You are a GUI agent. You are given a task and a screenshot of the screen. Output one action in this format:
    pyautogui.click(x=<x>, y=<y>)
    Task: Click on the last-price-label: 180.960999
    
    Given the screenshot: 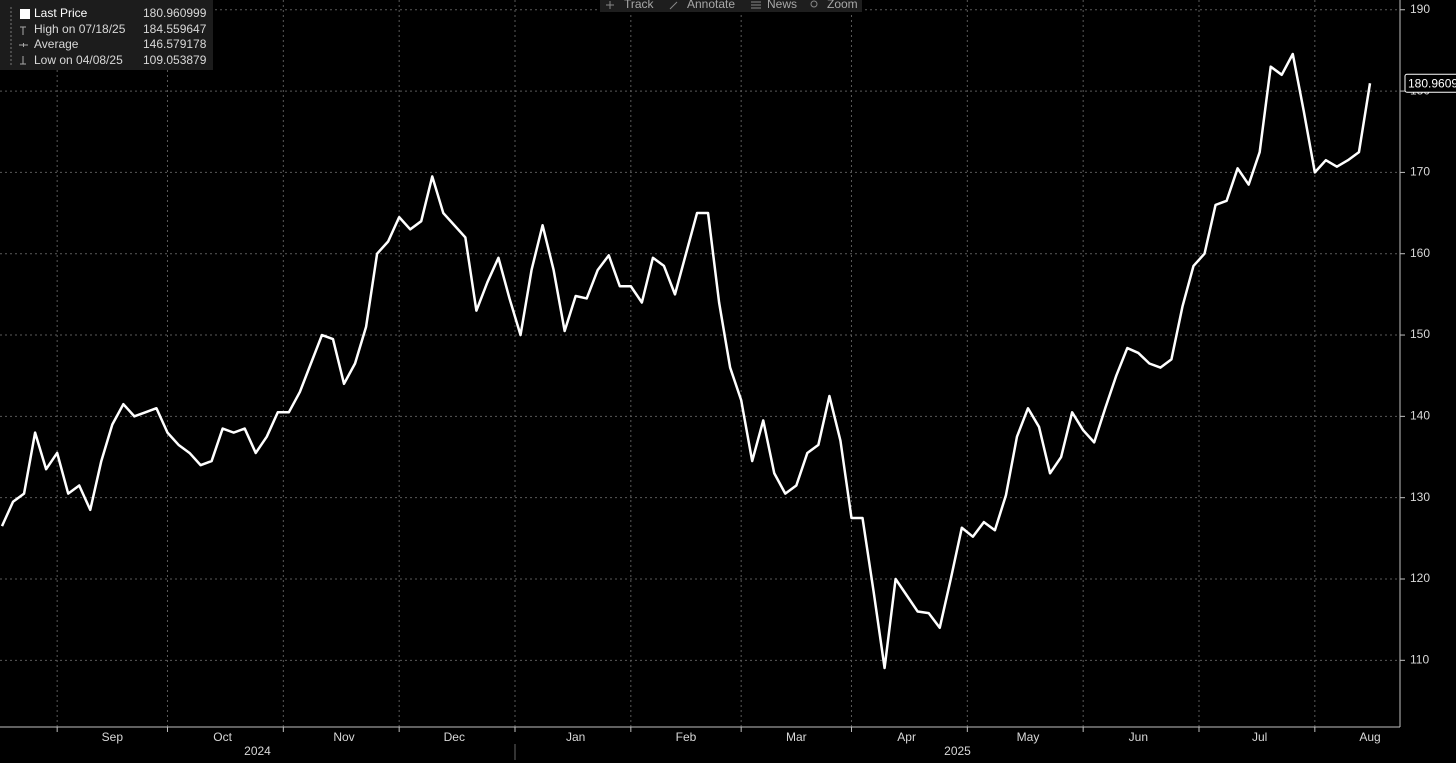 What is the action you would take?
    pyautogui.click(x=1432, y=83)
    